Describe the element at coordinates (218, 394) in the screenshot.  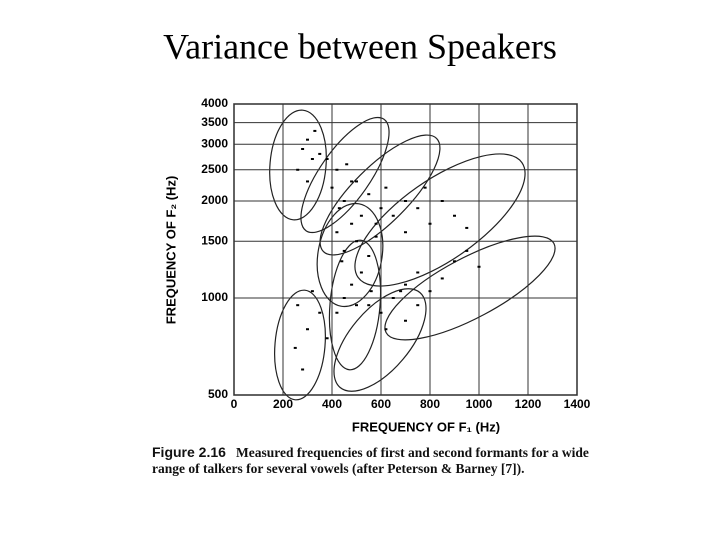
I see `y-tick-label: 500` at that location.